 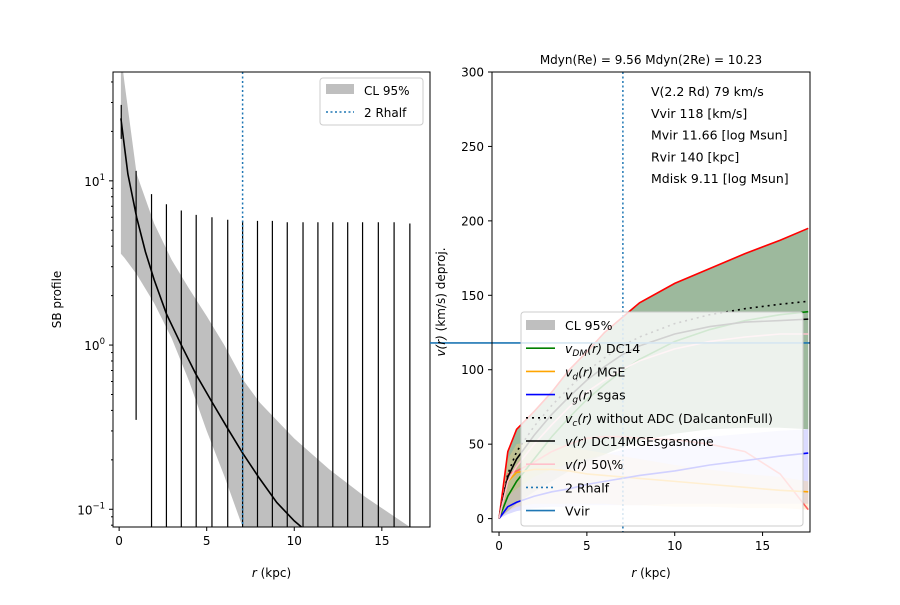 What do you see at coordinates (102, 178) in the screenshot?
I see `y-tick-exp: 1` at bounding box center [102, 178].